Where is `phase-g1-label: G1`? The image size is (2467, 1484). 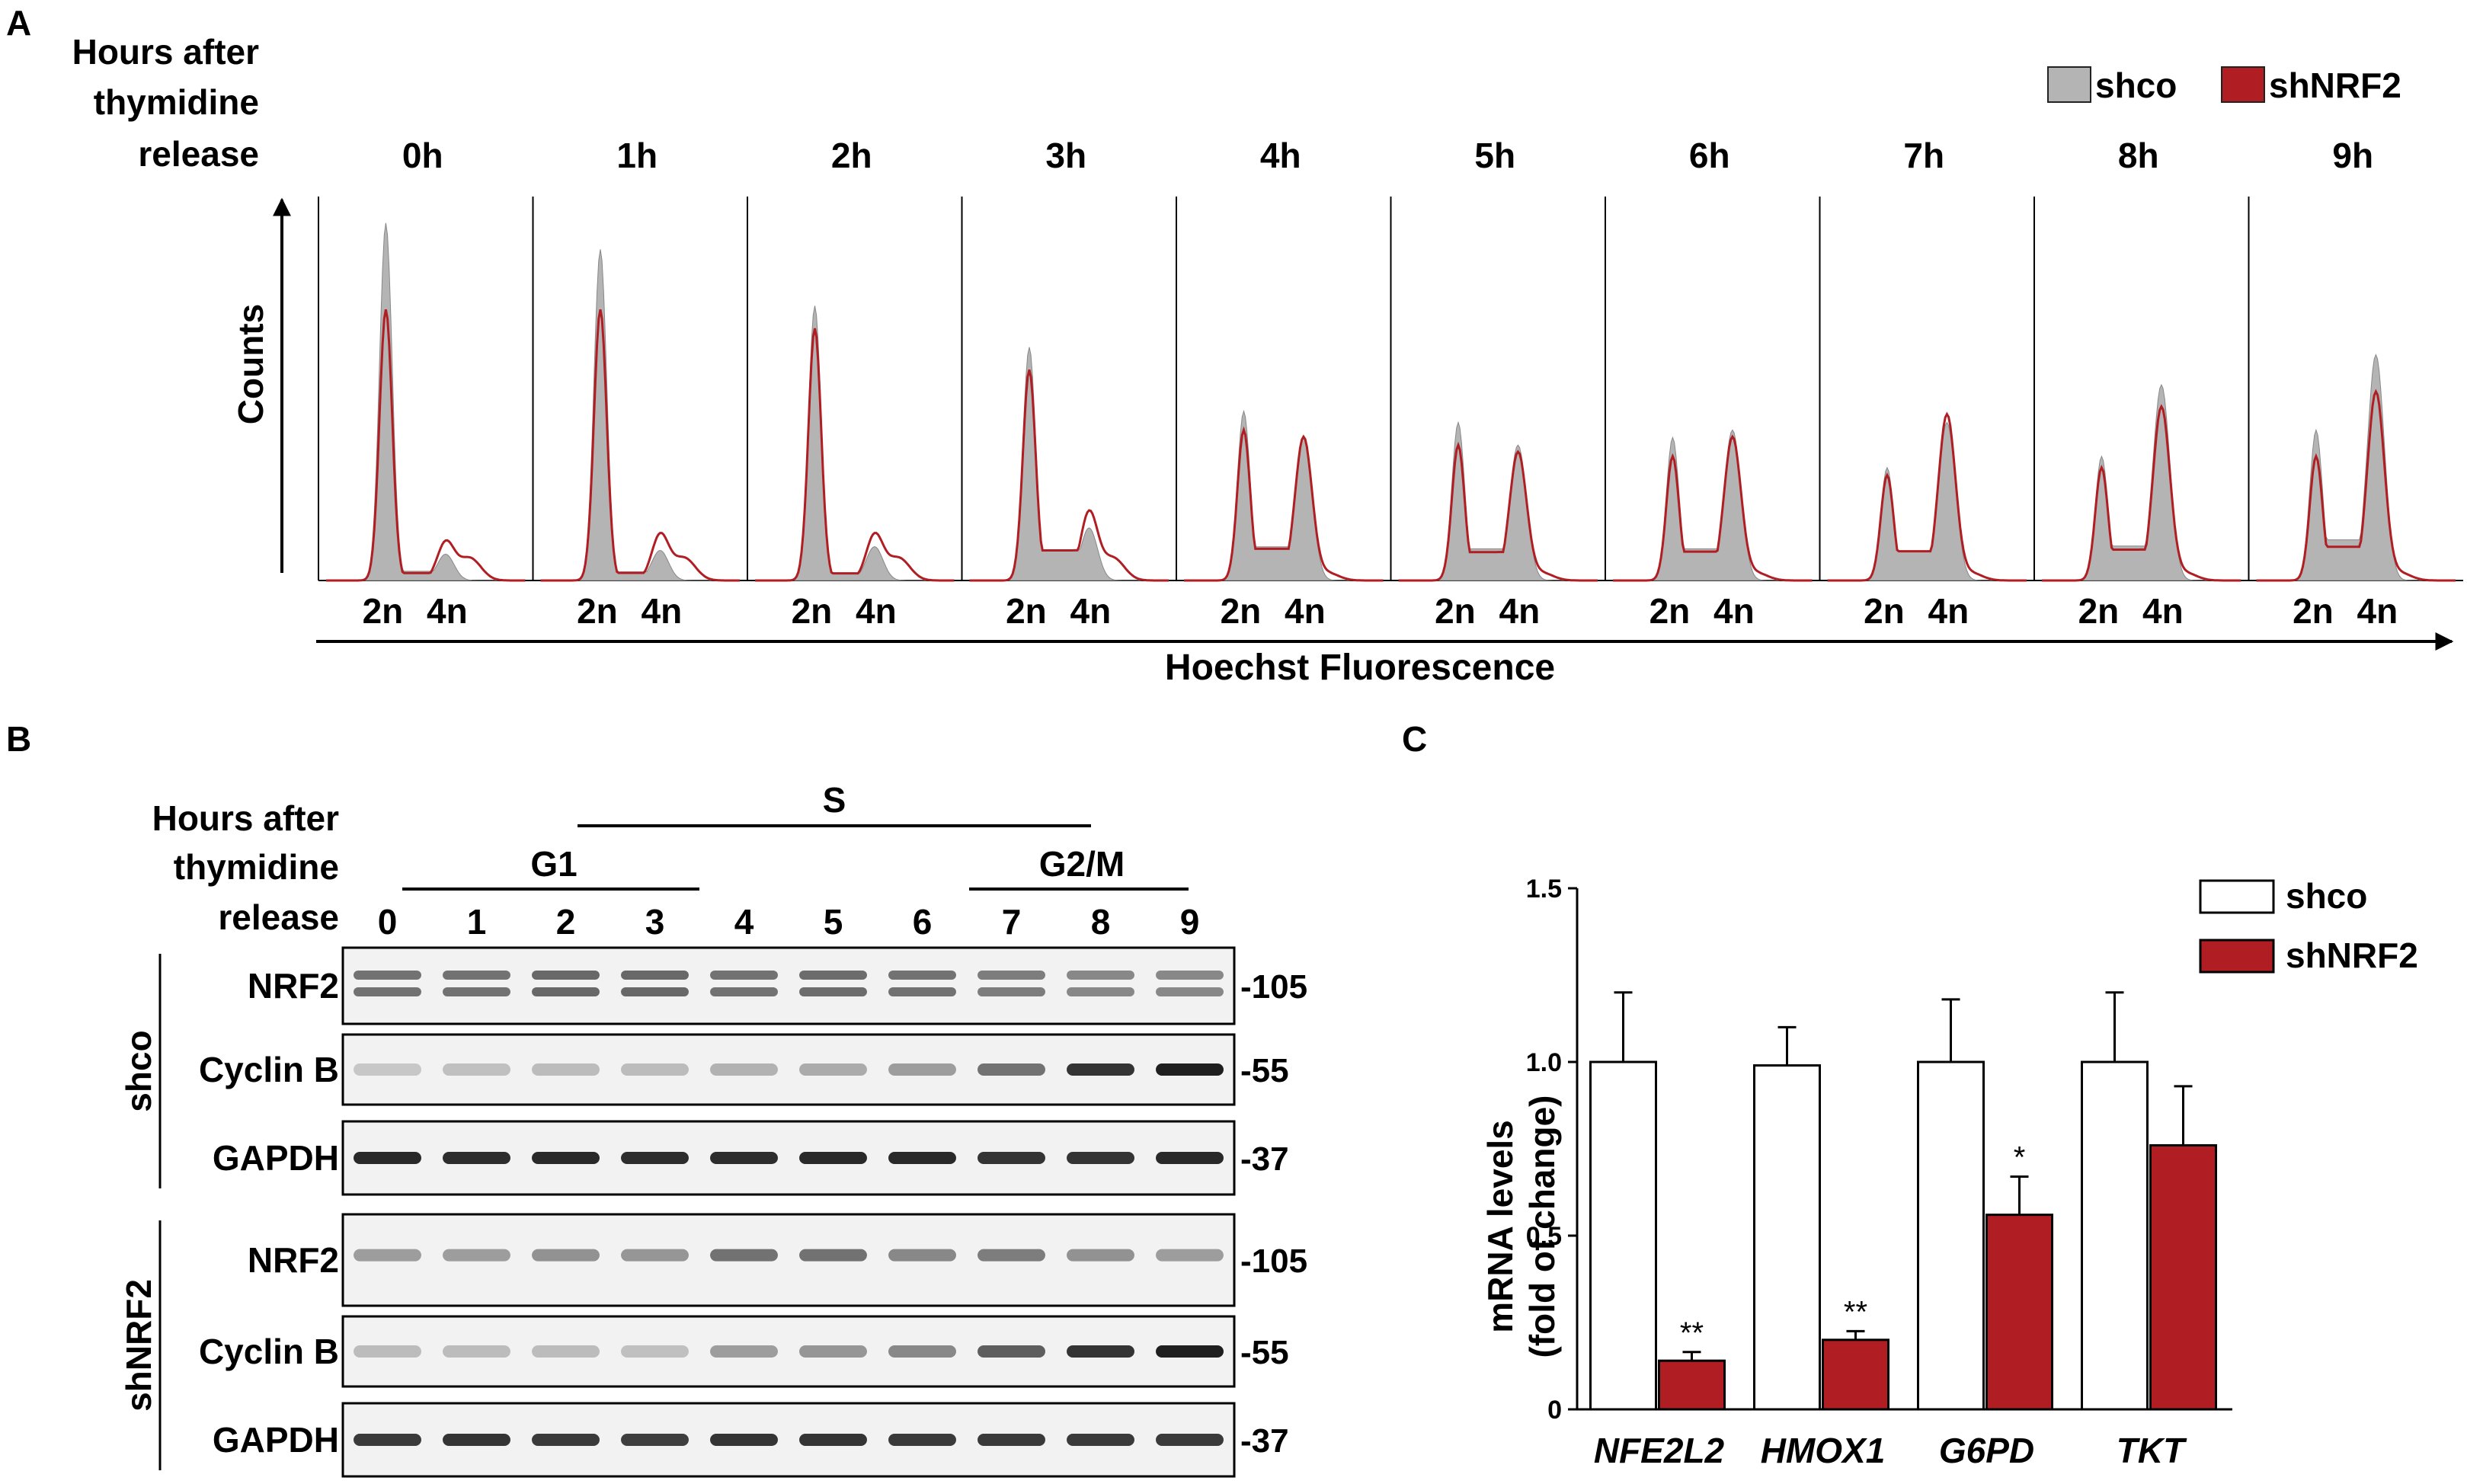
phase-g1-label: G1 is located at coordinates (554, 864).